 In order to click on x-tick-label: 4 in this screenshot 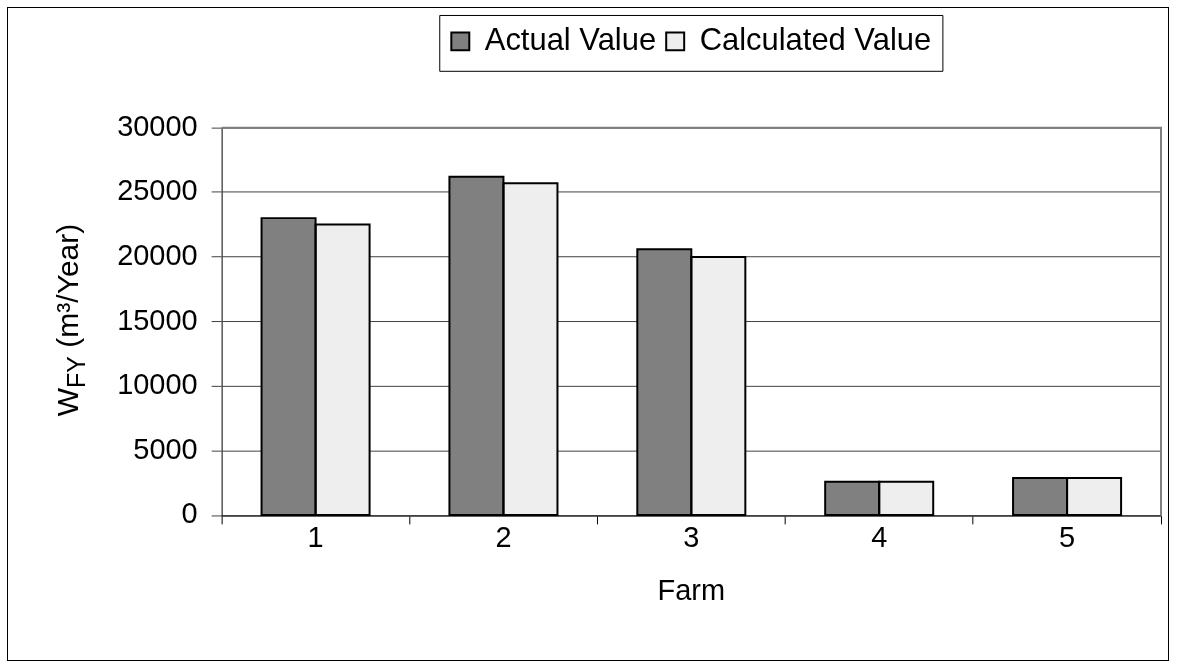, I will do `click(879, 536)`.